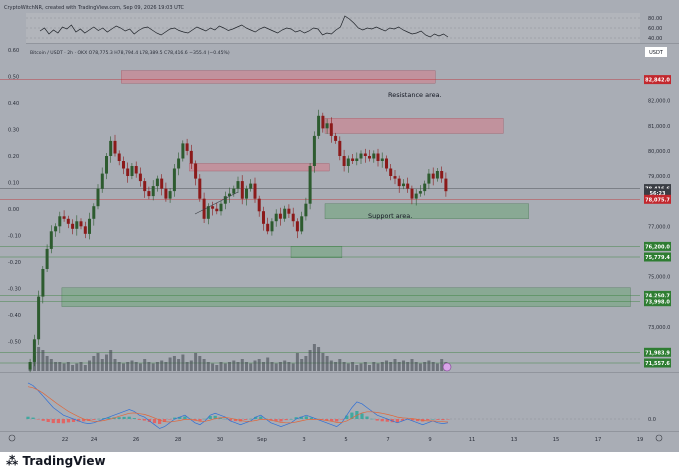 This screenshot has height=471, width=679. What do you see at coordinates (216, 203) in the screenshot?
I see `trendline` at bounding box center [216, 203].